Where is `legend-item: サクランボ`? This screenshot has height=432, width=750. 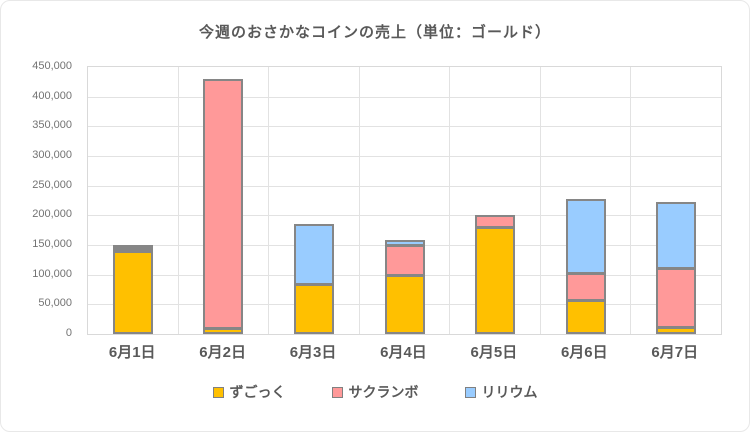
legend-item: サクランボ is located at coordinates (375, 392).